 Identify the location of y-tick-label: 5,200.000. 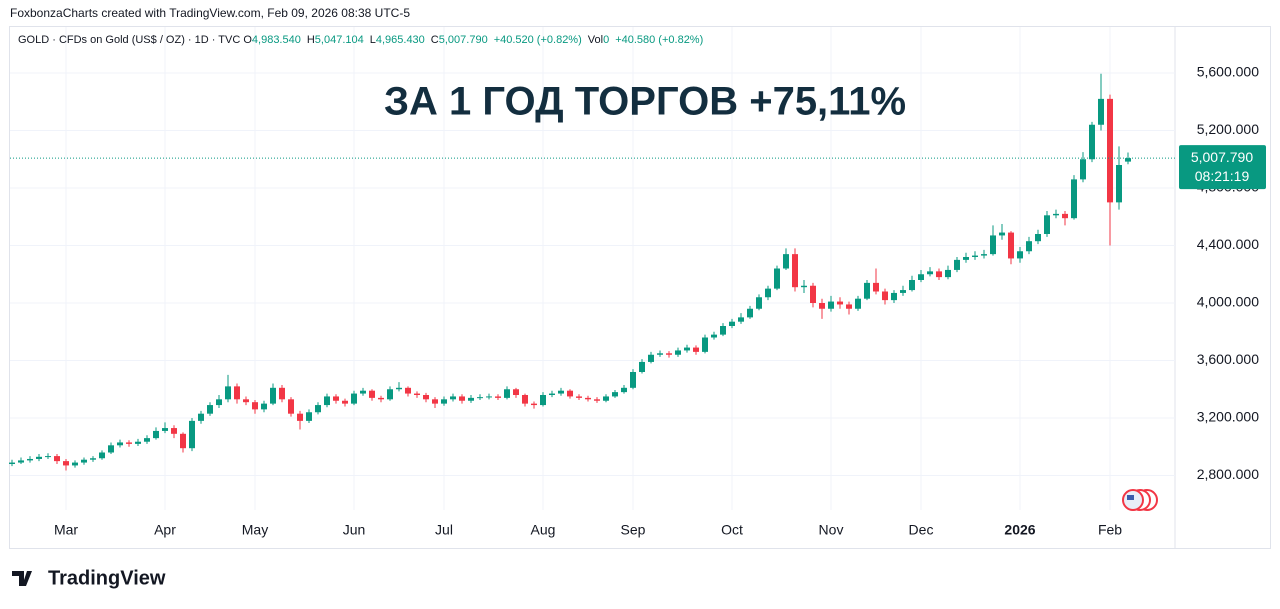
(1228, 129).